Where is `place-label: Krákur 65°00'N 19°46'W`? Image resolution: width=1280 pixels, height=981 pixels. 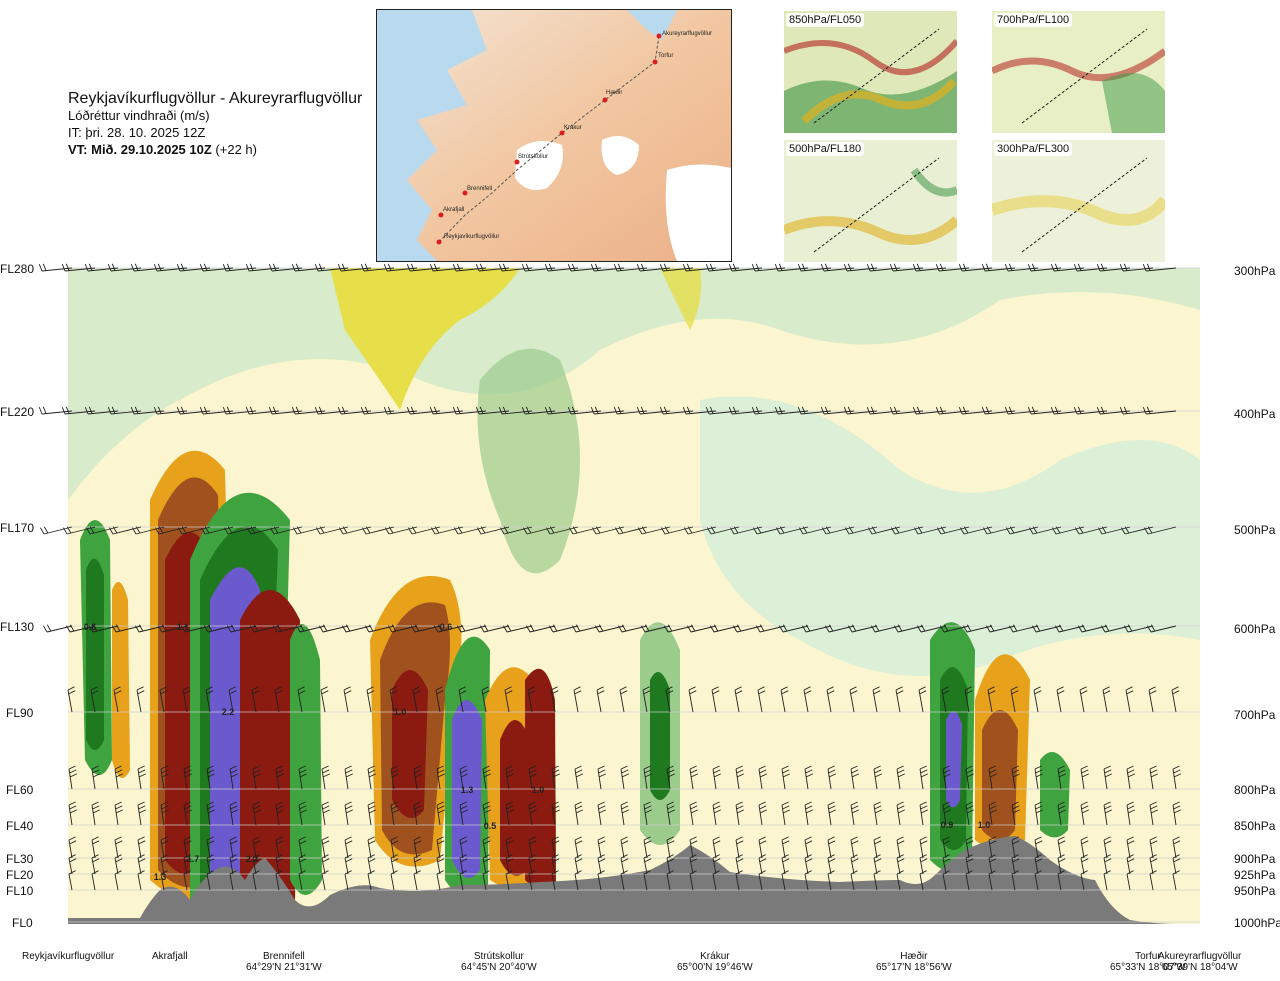 place-label: Krákur 65°00'N 19°46'W is located at coordinates (715, 962).